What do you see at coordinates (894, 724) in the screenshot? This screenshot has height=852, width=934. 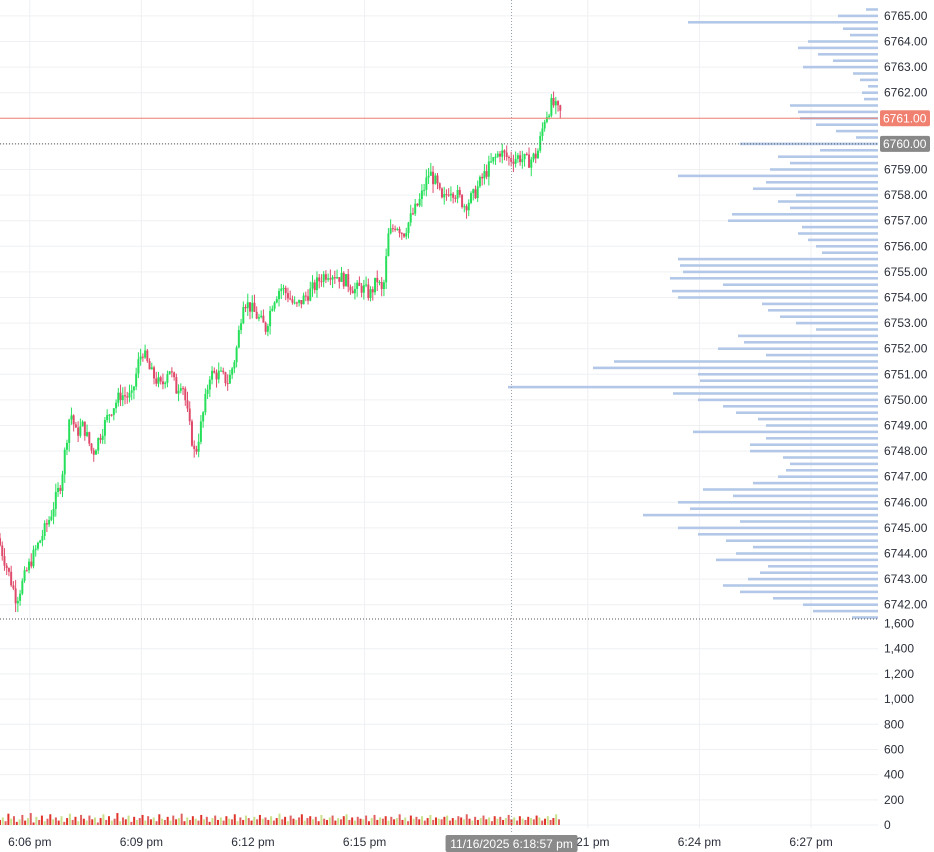 I see `volume-tick-label: 800` at bounding box center [894, 724].